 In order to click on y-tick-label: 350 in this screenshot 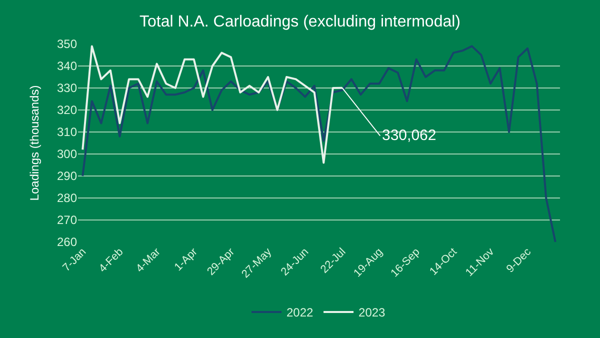, I will do `click(67, 44)`.